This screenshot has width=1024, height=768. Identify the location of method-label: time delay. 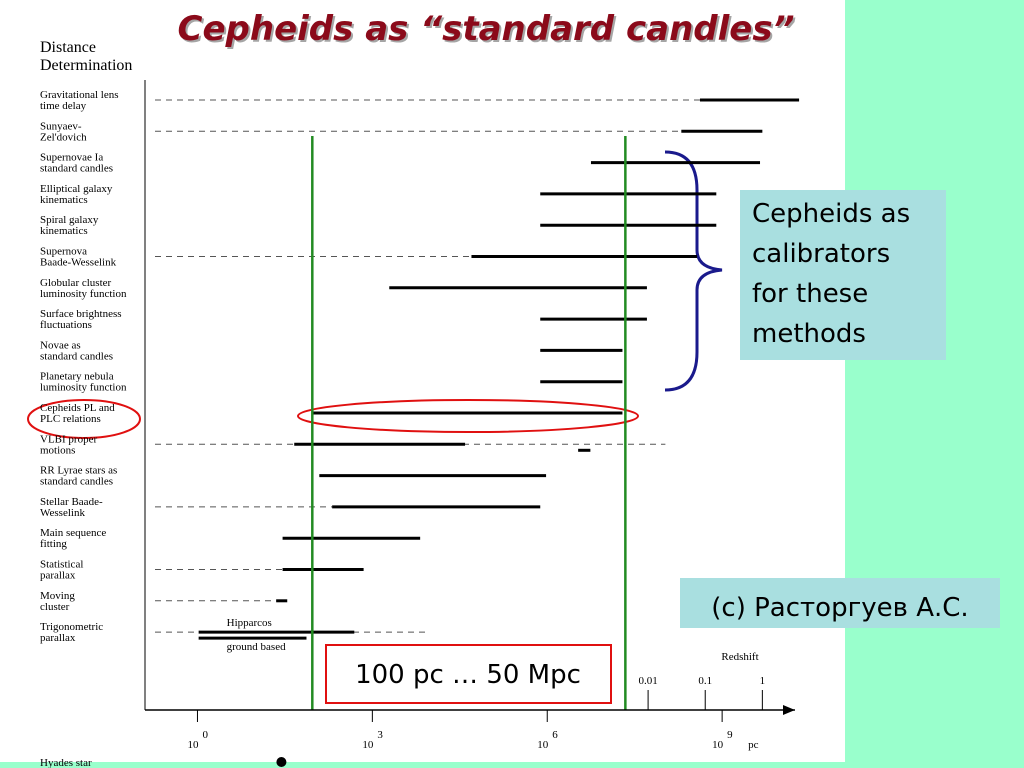
(63, 106).